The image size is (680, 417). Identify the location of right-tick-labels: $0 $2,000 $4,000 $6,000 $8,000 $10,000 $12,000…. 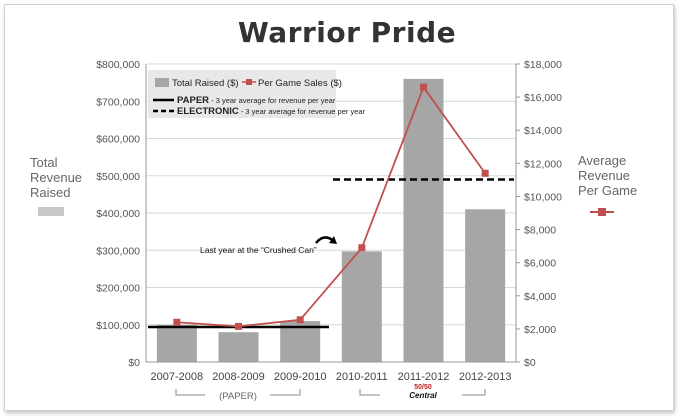
(543, 214).